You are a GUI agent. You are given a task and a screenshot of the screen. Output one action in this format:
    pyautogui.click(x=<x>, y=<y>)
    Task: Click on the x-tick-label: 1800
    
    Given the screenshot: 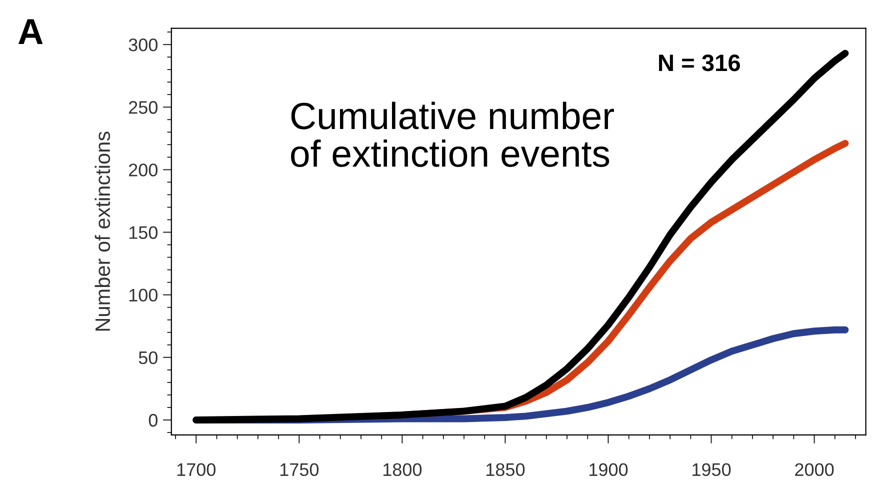 What is the action you would take?
    pyautogui.click(x=402, y=469)
    